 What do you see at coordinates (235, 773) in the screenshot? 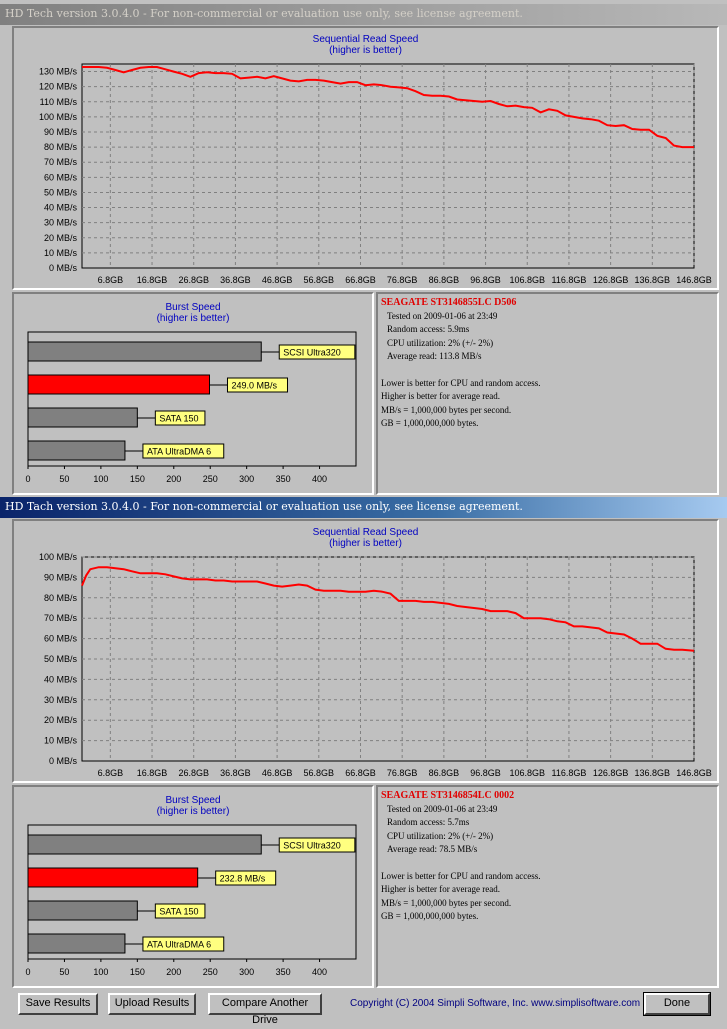
I see `seq2-x-tick-label: 36.8GB` at bounding box center [235, 773].